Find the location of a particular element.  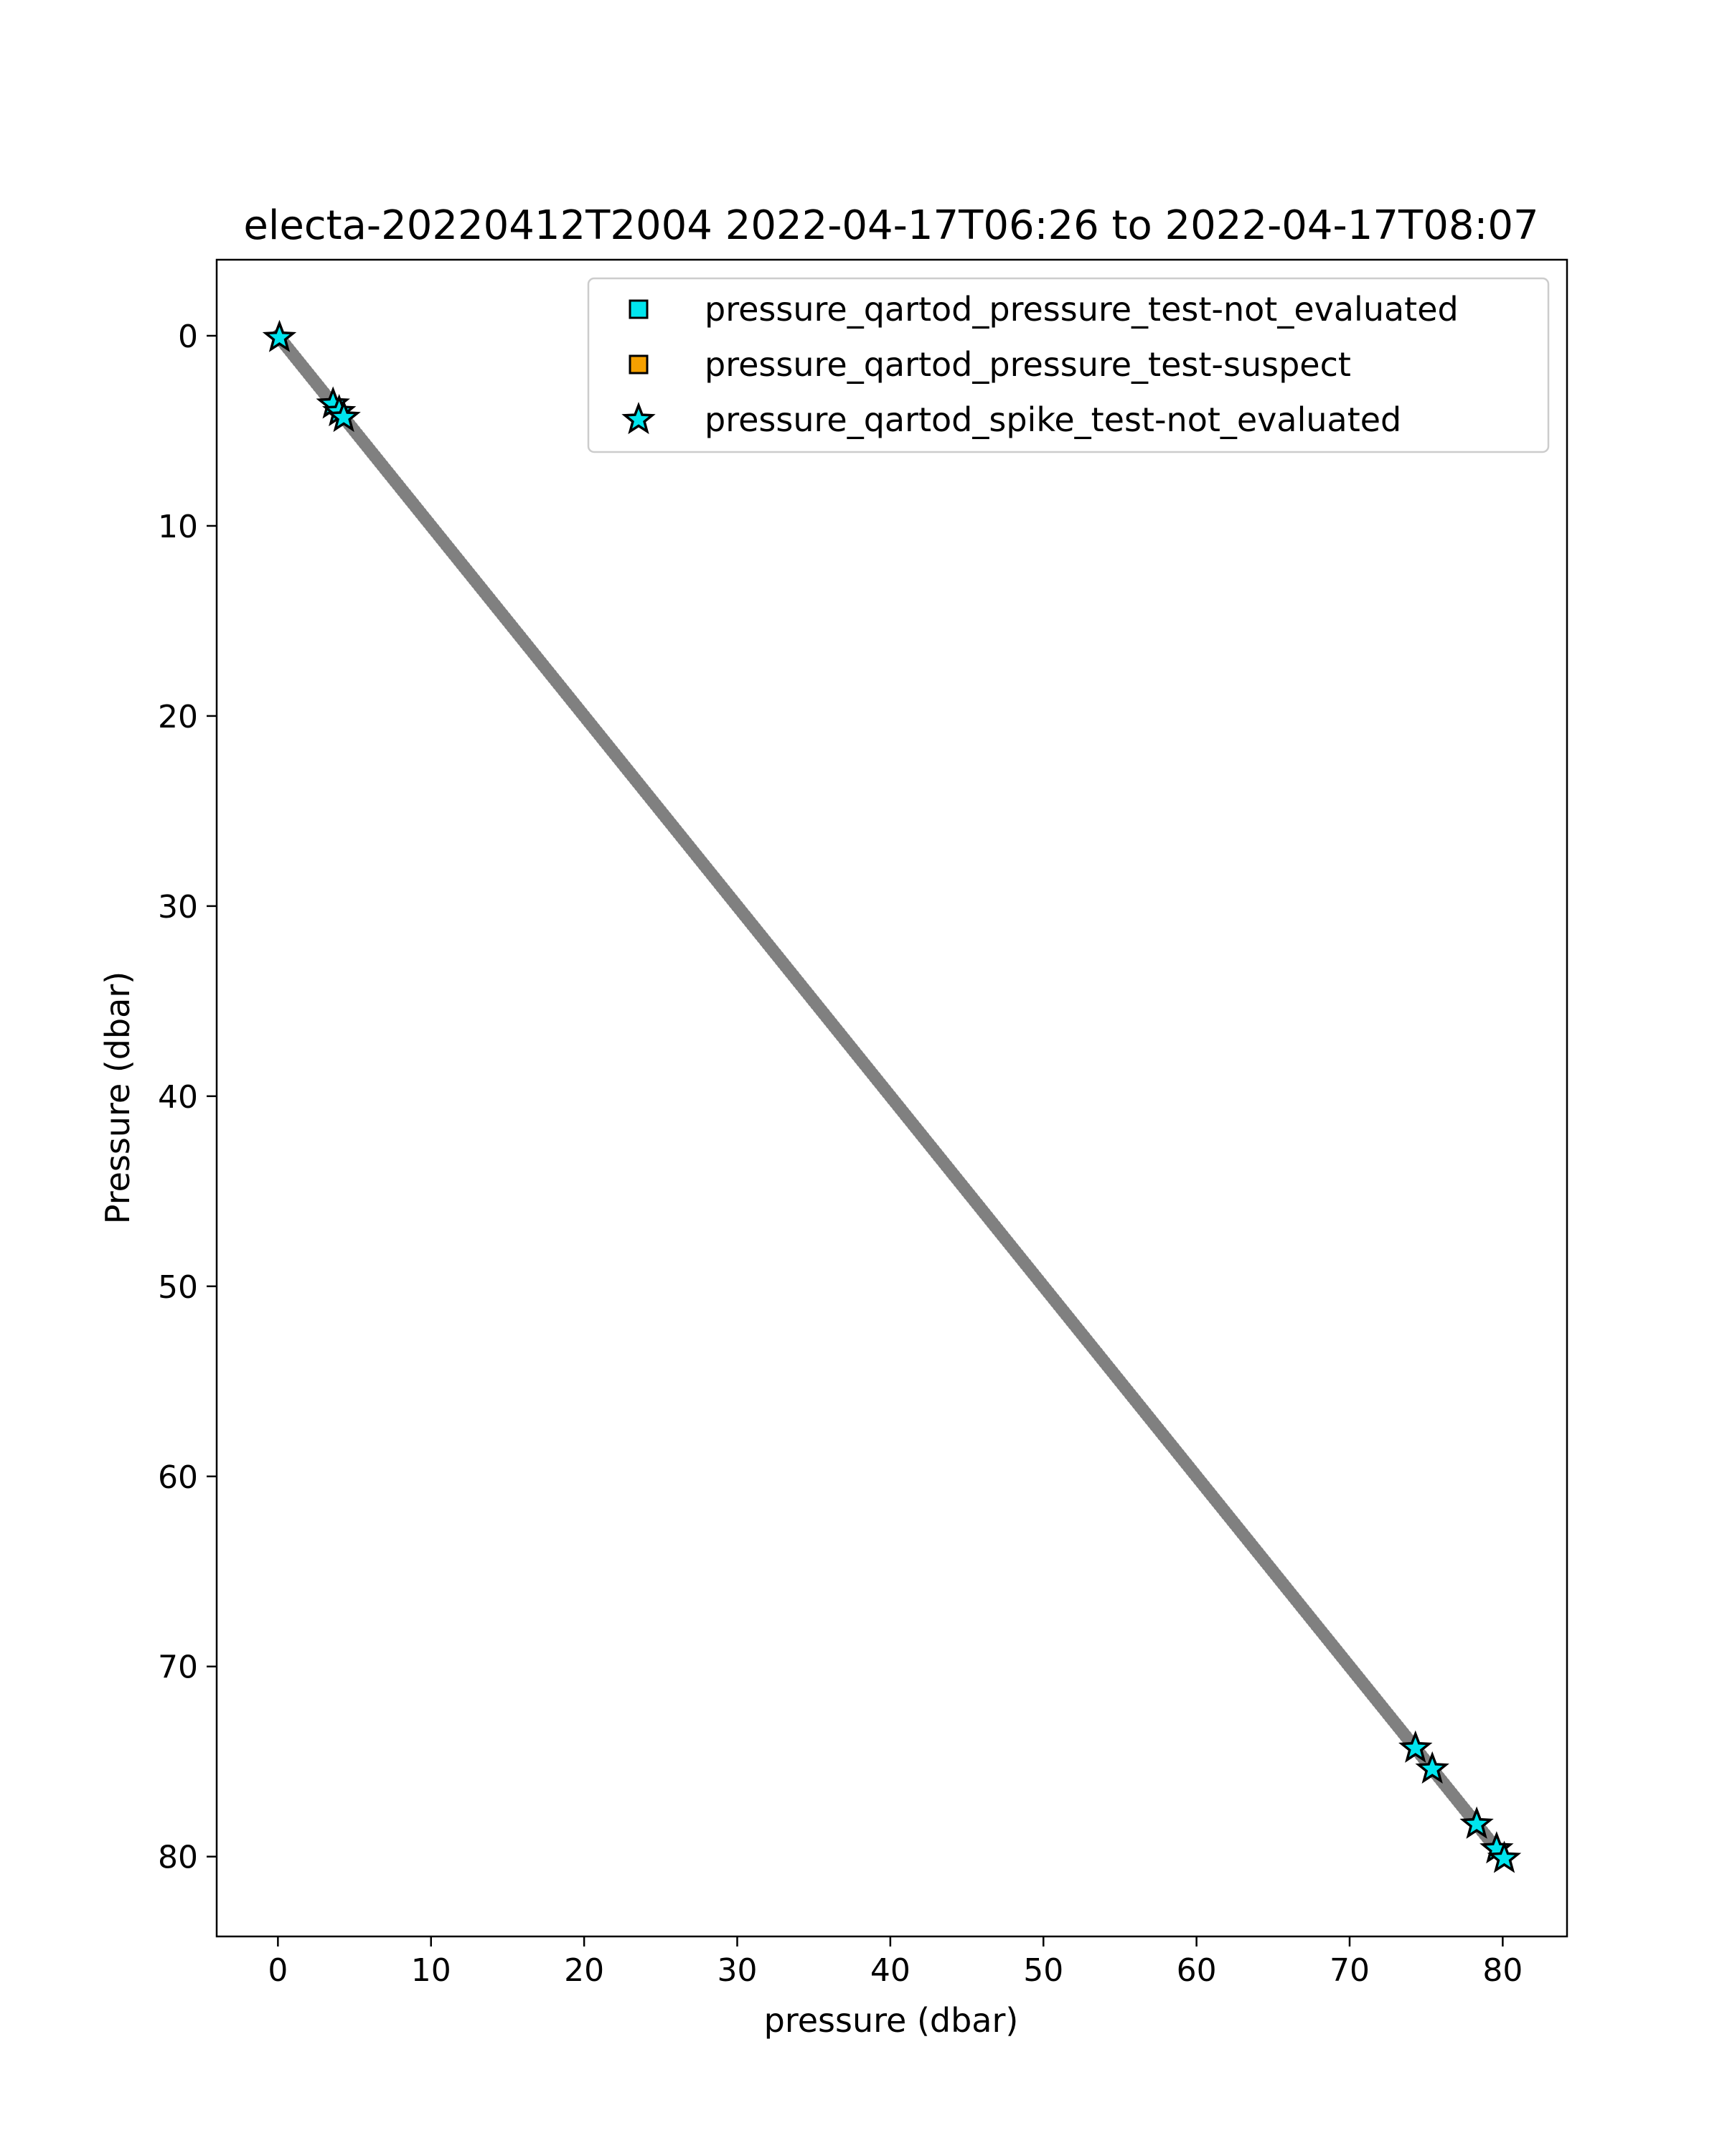

y-tick-label: 30 is located at coordinates (178, 908).